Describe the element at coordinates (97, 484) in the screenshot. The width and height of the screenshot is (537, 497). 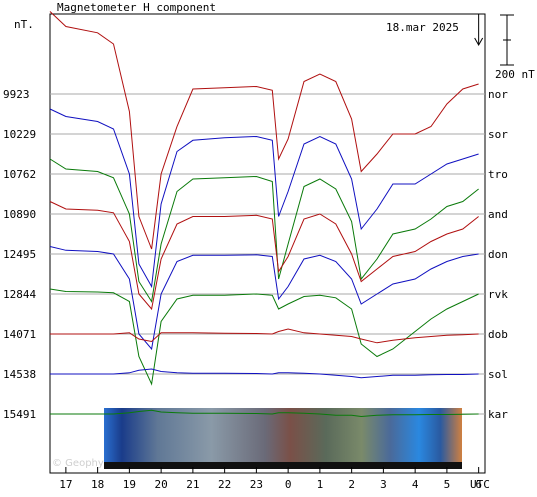
I see `x-tick-label-18: 18` at that location.